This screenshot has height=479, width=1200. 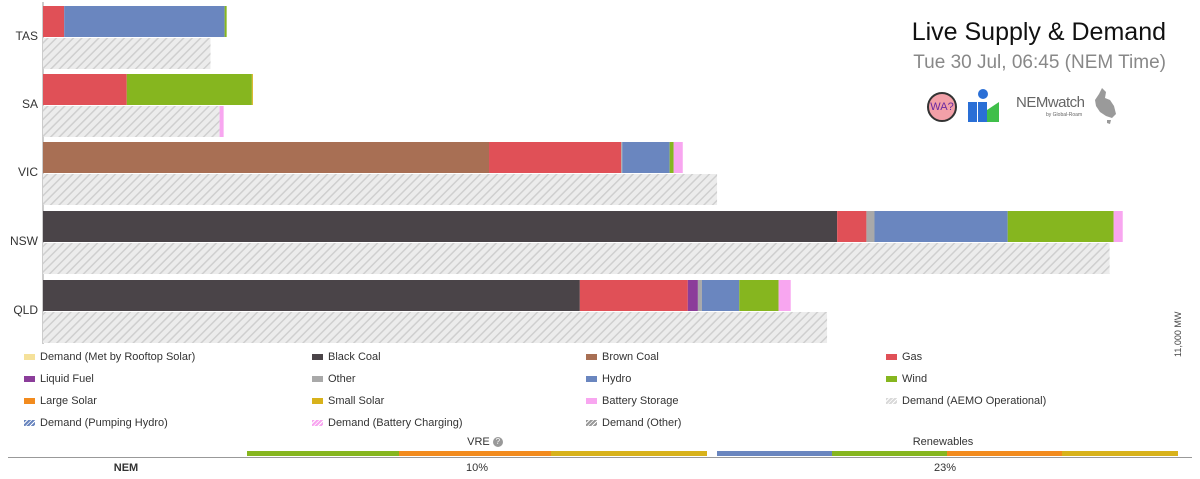 I want to click on supply-bar-qld-wind, so click(x=759, y=295).